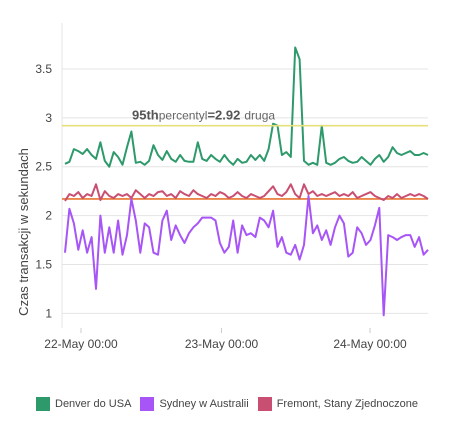 This screenshot has width=450, height=426. What do you see at coordinates (93, 404) in the screenshot?
I see `legend-label-denver: Denver do USA` at bounding box center [93, 404].